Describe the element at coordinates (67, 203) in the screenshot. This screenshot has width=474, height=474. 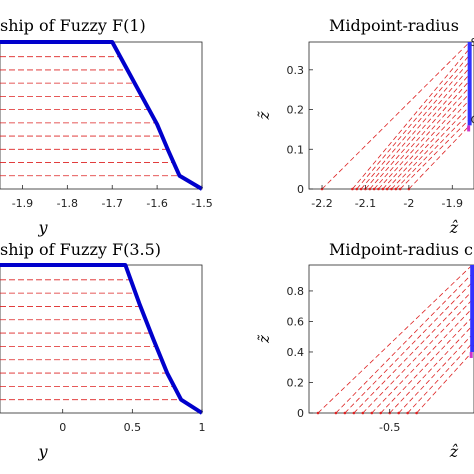
I see `x-tick-label: -1.8` at that location.